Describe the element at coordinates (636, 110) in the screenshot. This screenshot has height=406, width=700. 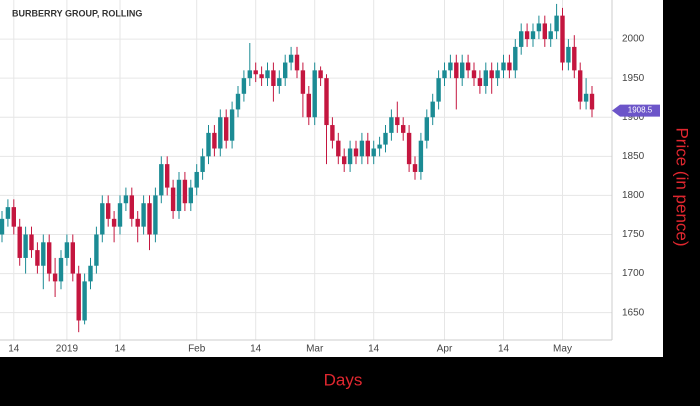
I see `price-tag` at that location.